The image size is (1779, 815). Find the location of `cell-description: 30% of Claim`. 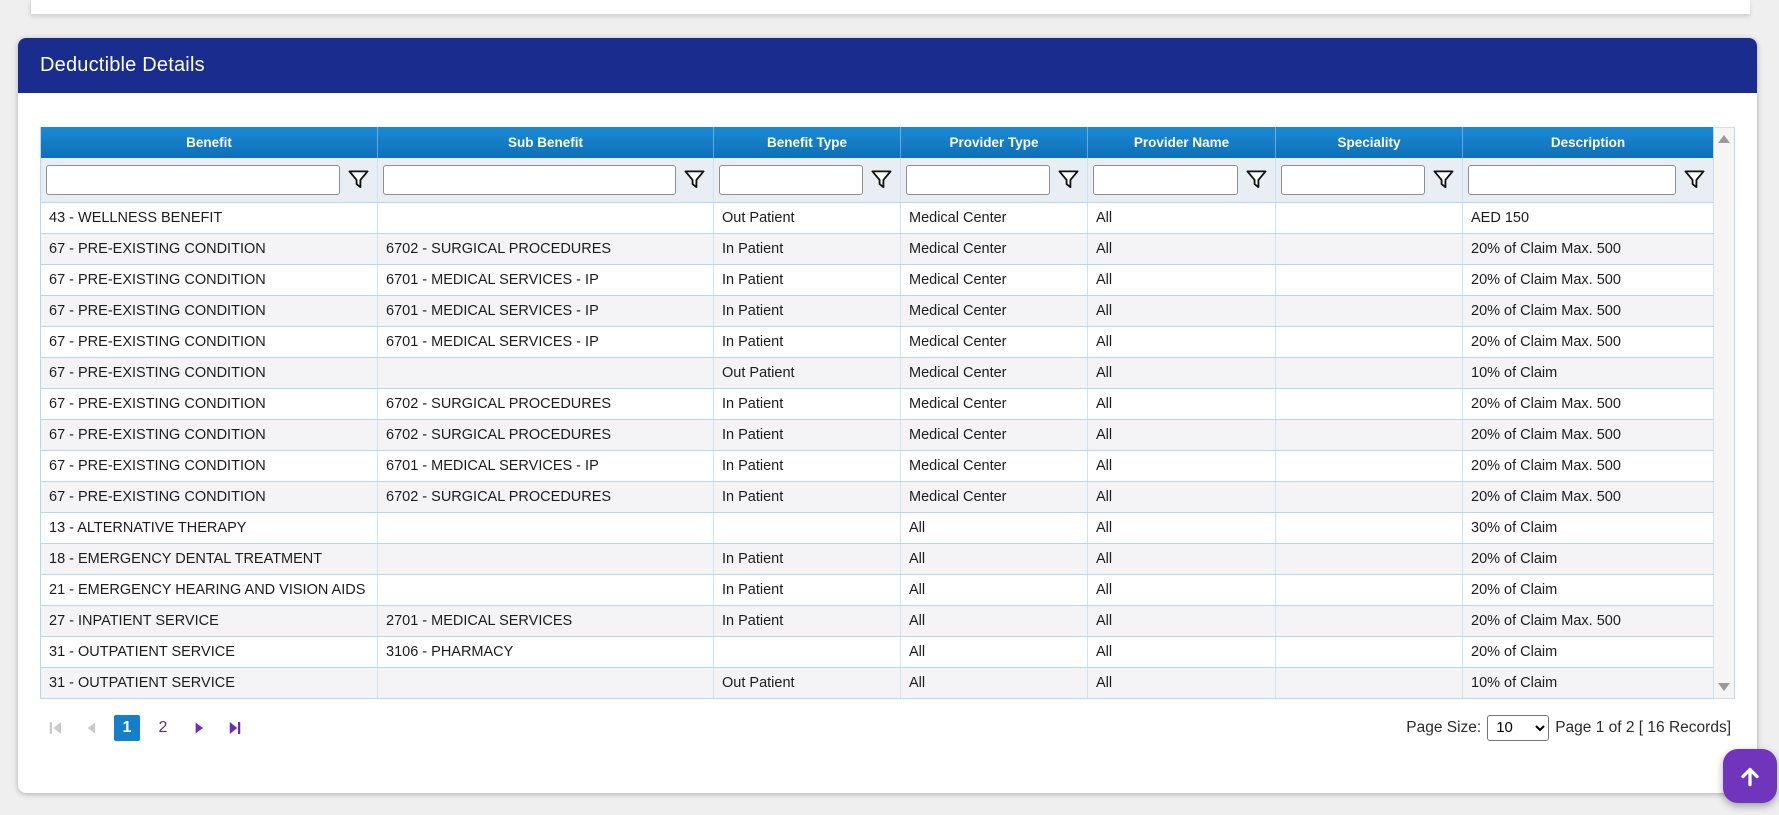

cell-description: 30% of Claim is located at coordinates (1588, 528).